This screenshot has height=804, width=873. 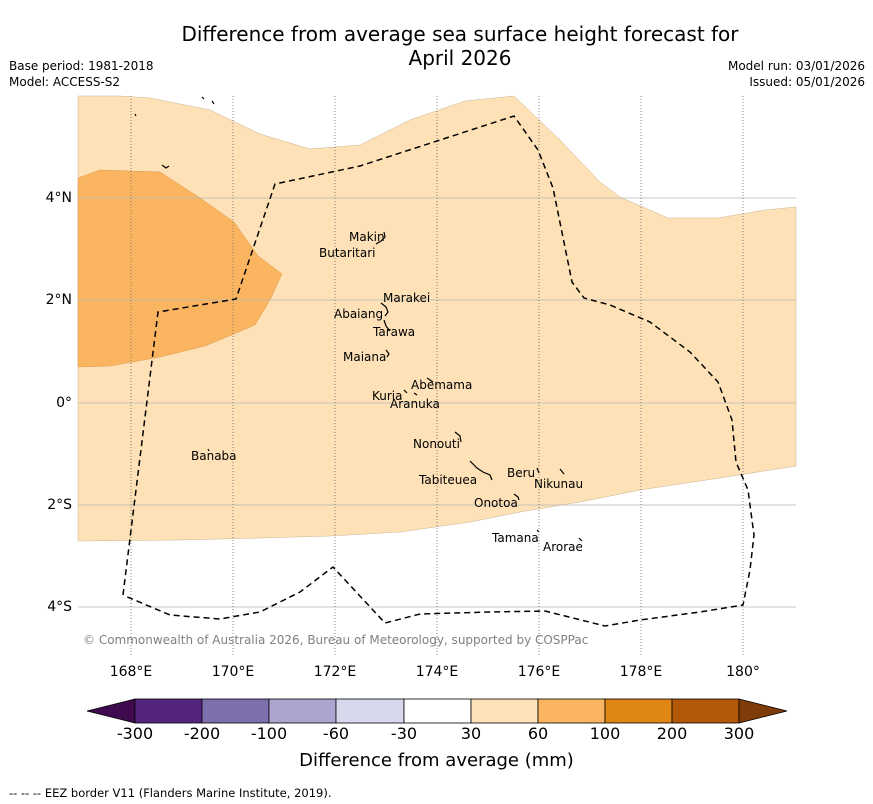 I want to click on colorbar-tick: 60, so click(x=538, y=733).